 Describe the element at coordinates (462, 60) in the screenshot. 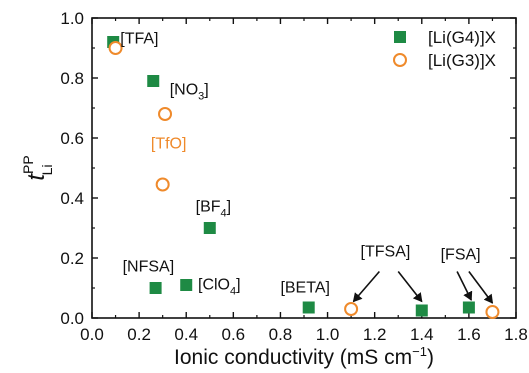

I see `legend-label-g3: [Li(G3)]X` at that location.